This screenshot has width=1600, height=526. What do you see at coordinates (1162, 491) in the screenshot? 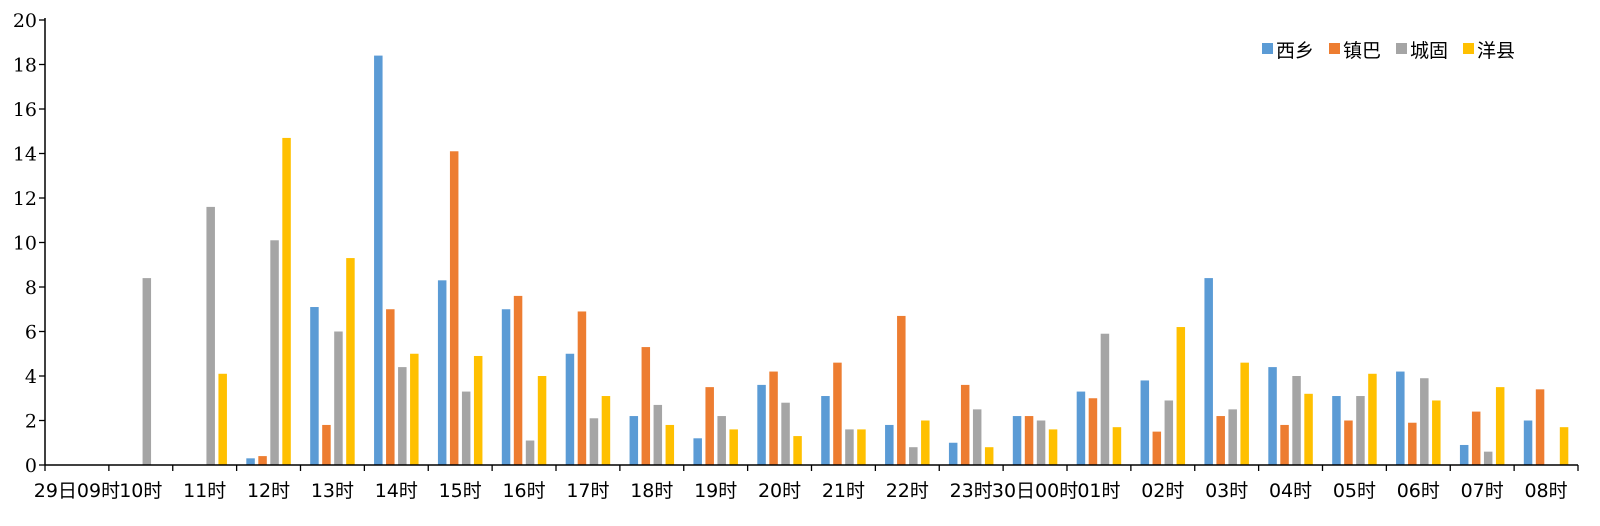
I see `x-category-label: 02时` at bounding box center [1162, 491].